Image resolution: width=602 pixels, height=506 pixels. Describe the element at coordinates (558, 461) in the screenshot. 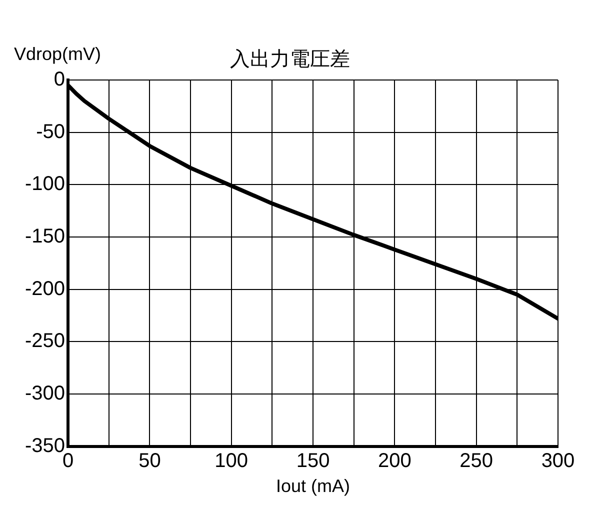

I see `x-tick-label: 300` at that location.